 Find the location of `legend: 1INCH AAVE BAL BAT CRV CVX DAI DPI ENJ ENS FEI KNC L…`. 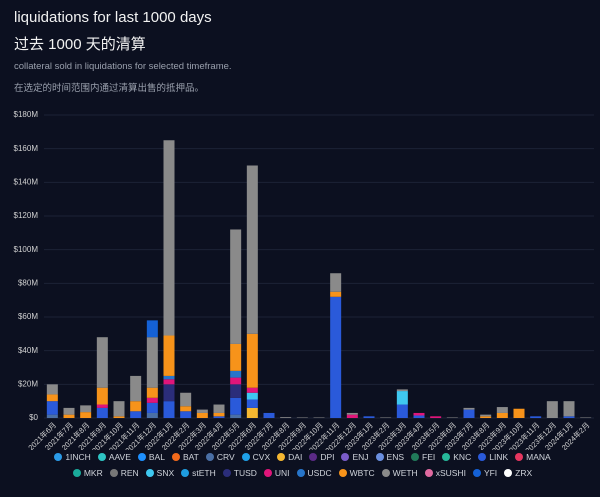

legend: 1INCH AAVE BAL BAT CRV CVX DAI DPI ENJ ENS FEI KNC L… is located at coordinates (302, 465).